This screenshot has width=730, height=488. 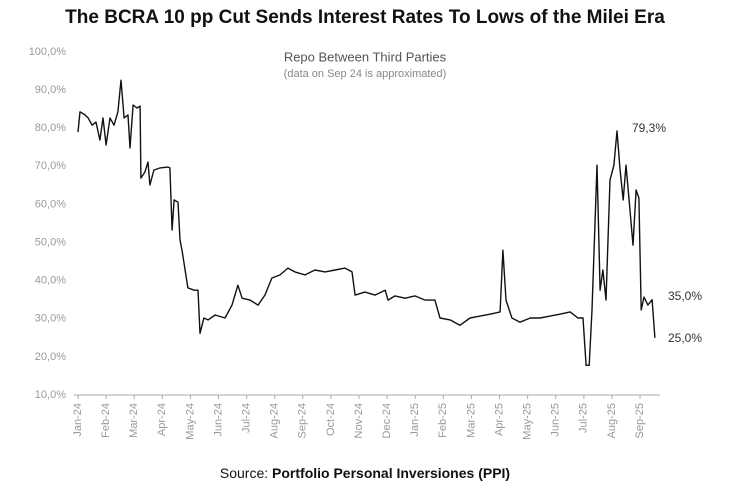 What do you see at coordinates (218, 420) in the screenshot?
I see `x-tick-label: Jun-24` at bounding box center [218, 420].